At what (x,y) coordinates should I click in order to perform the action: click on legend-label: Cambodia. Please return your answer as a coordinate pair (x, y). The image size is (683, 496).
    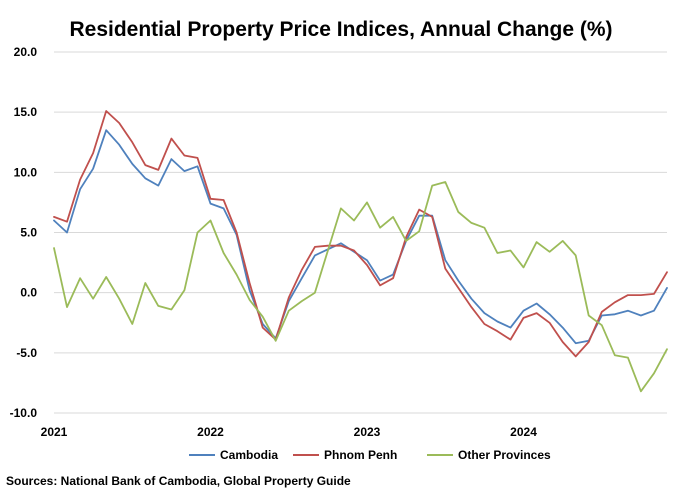
    Looking at the image, I should click on (249, 455).